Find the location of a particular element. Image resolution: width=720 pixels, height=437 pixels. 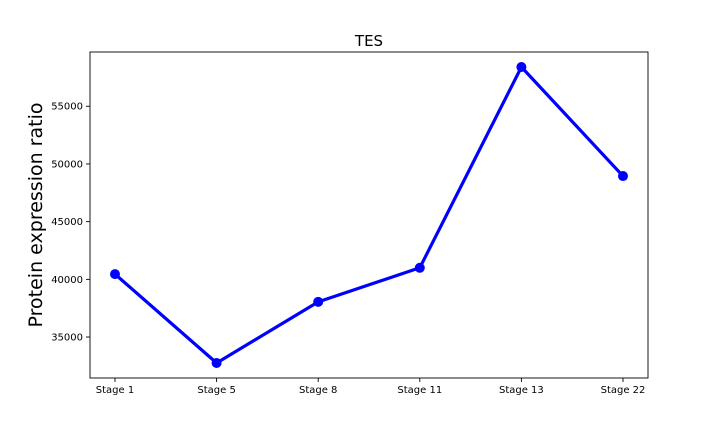

chart-title: TES is located at coordinates (368, 41).